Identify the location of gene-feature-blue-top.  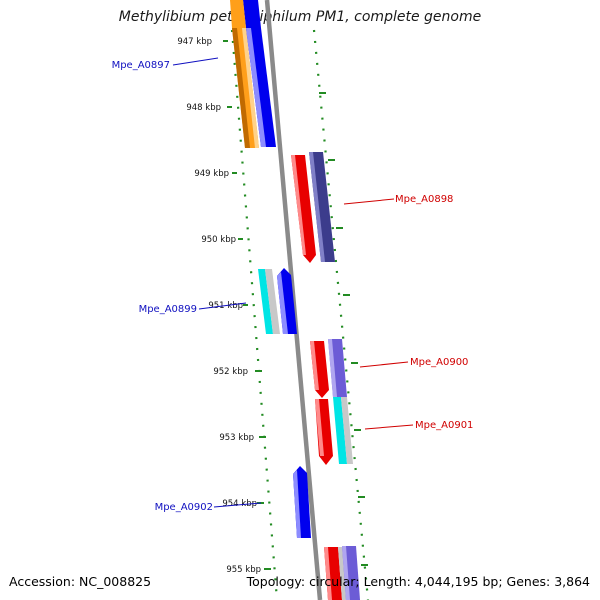
(252, 14).